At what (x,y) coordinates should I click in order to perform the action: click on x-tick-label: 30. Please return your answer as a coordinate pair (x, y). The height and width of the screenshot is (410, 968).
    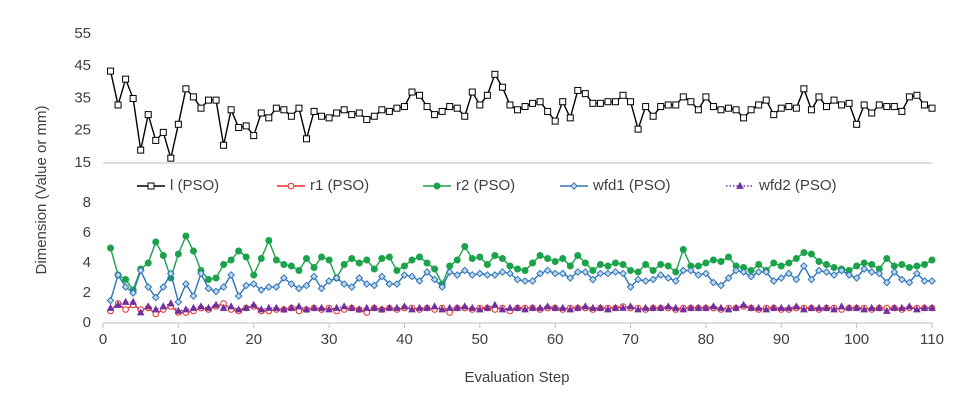
    Looking at the image, I should click on (329, 339).